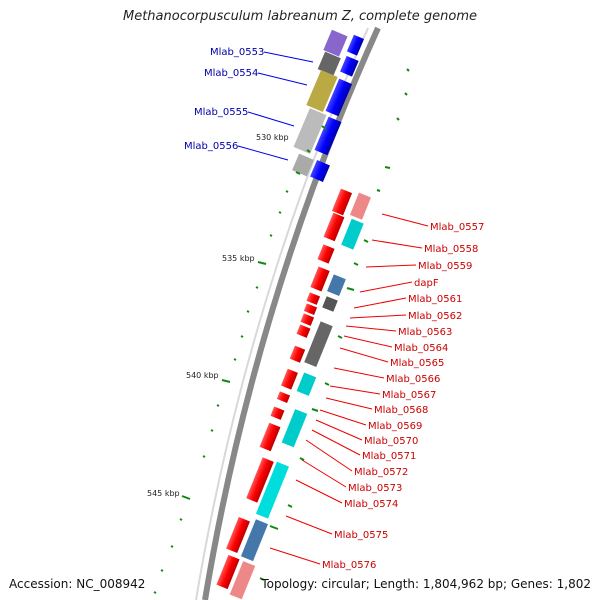 This screenshot has width=600, height=600. I want to click on gene-label-mlab-0557: Mlab_0557, so click(457, 227).